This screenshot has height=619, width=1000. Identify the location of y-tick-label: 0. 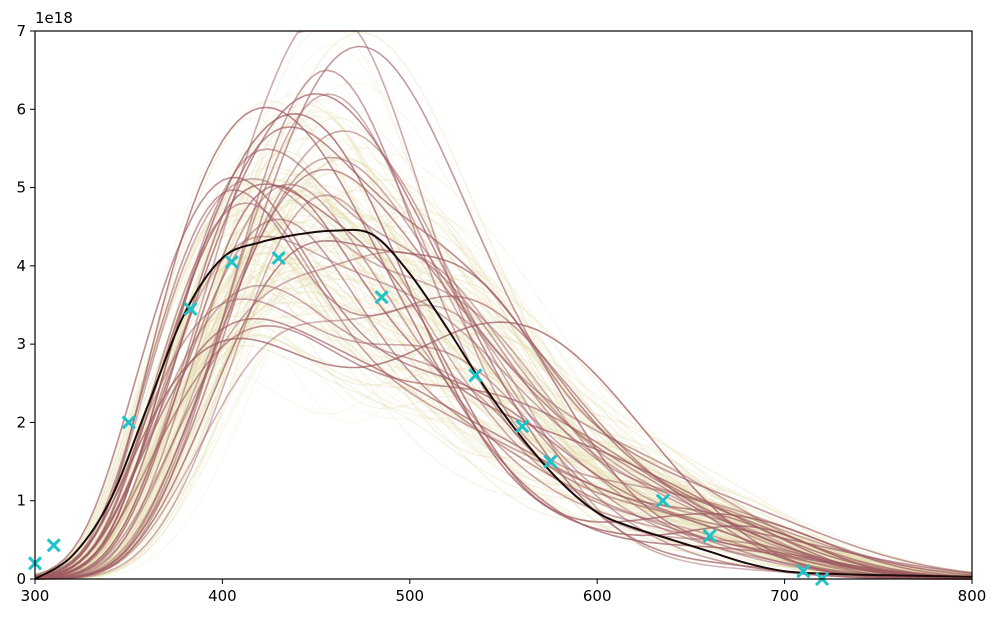
(21, 579).